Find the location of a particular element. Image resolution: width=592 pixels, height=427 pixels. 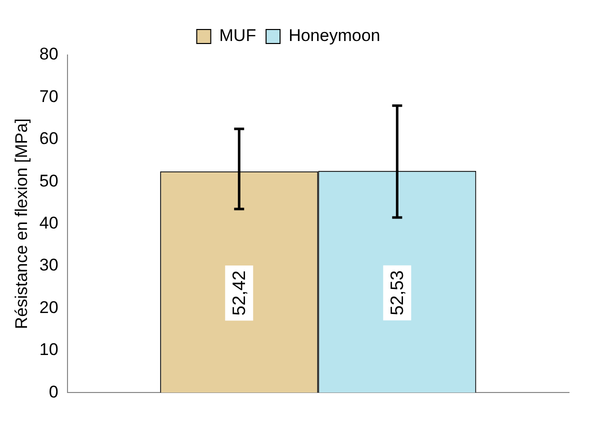

y-axis-title: Résistance en flexion [MPa] is located at coordinates (21, 224).